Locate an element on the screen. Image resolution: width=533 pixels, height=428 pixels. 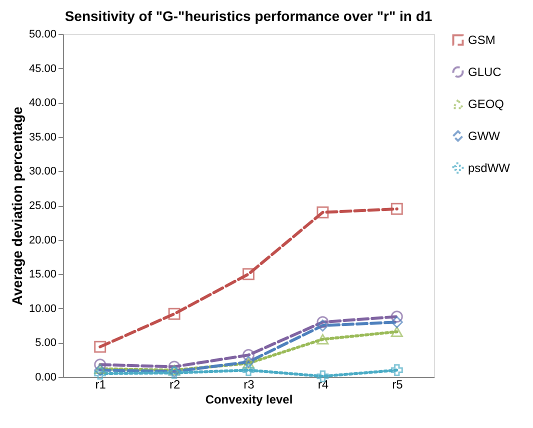
x-tick-label: r1 is located at coordinates (100, 385).